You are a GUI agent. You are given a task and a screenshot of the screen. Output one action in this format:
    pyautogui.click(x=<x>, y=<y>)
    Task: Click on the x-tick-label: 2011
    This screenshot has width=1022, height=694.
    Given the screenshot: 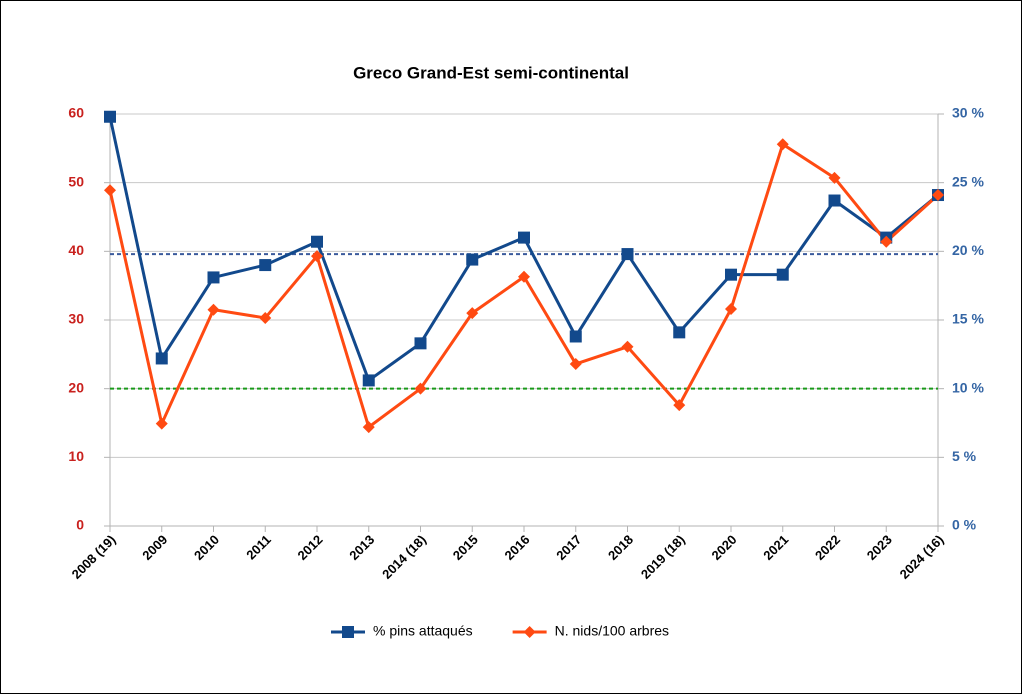 What is the action you would take?
    pyautogui.click(x=258, y=547)
    